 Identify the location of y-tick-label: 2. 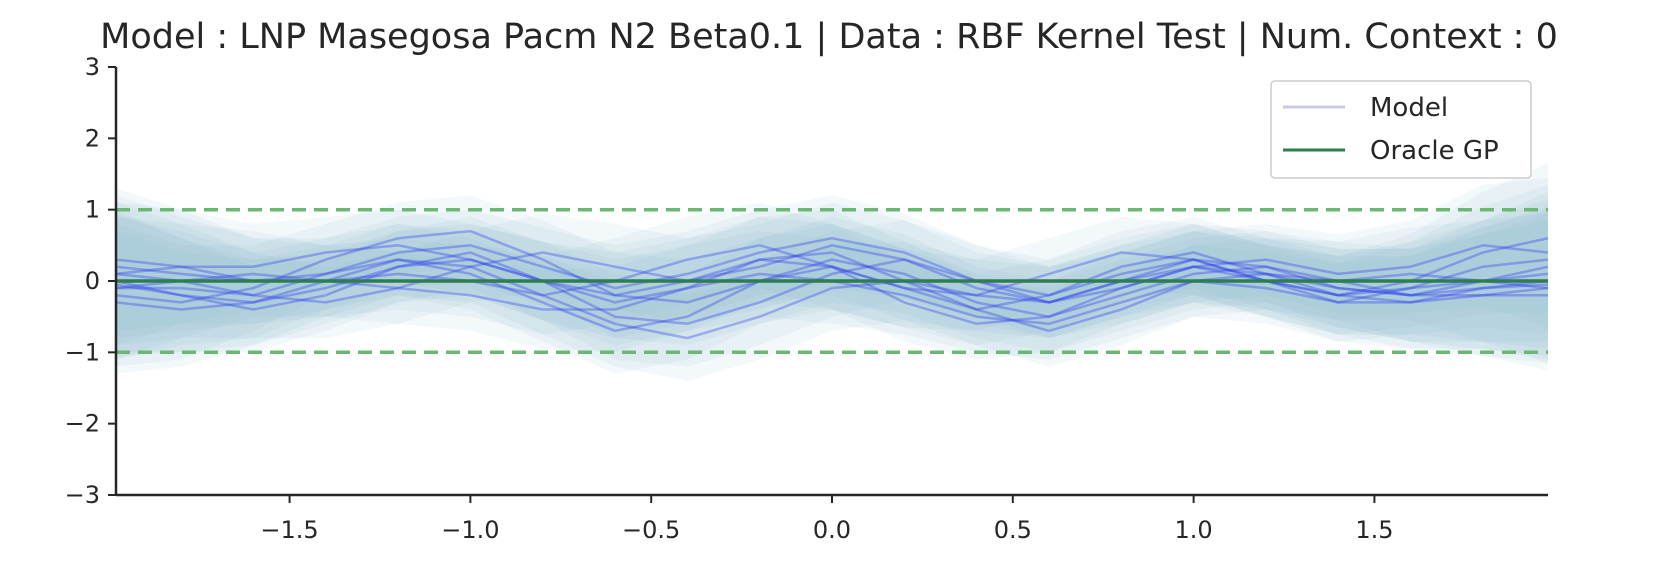
(92, 138).